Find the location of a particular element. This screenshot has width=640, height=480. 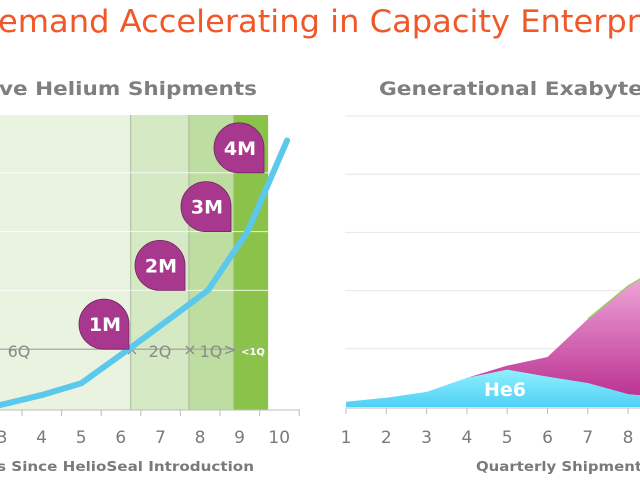

left-x-axis-label: s Since HelioSeal Introduction is located at coordinates (127, 467).